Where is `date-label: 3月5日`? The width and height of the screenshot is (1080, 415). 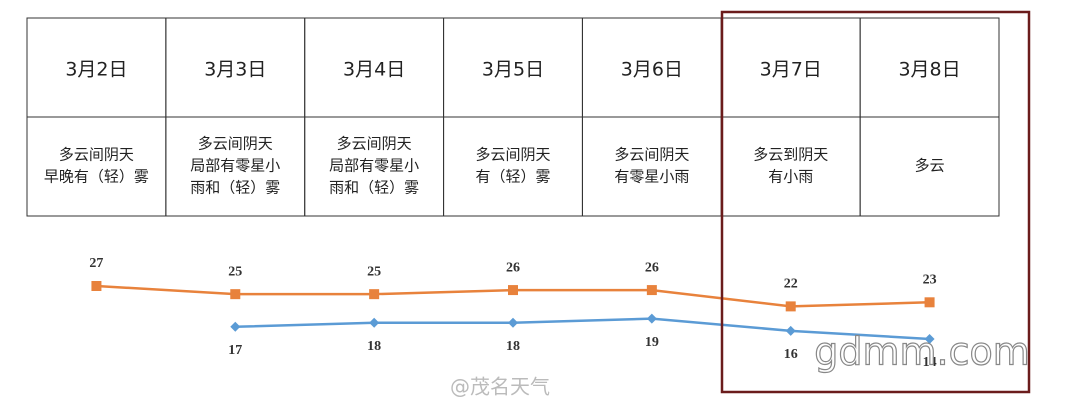
date-label: 3月5日 is located at coordinates (513, 70).